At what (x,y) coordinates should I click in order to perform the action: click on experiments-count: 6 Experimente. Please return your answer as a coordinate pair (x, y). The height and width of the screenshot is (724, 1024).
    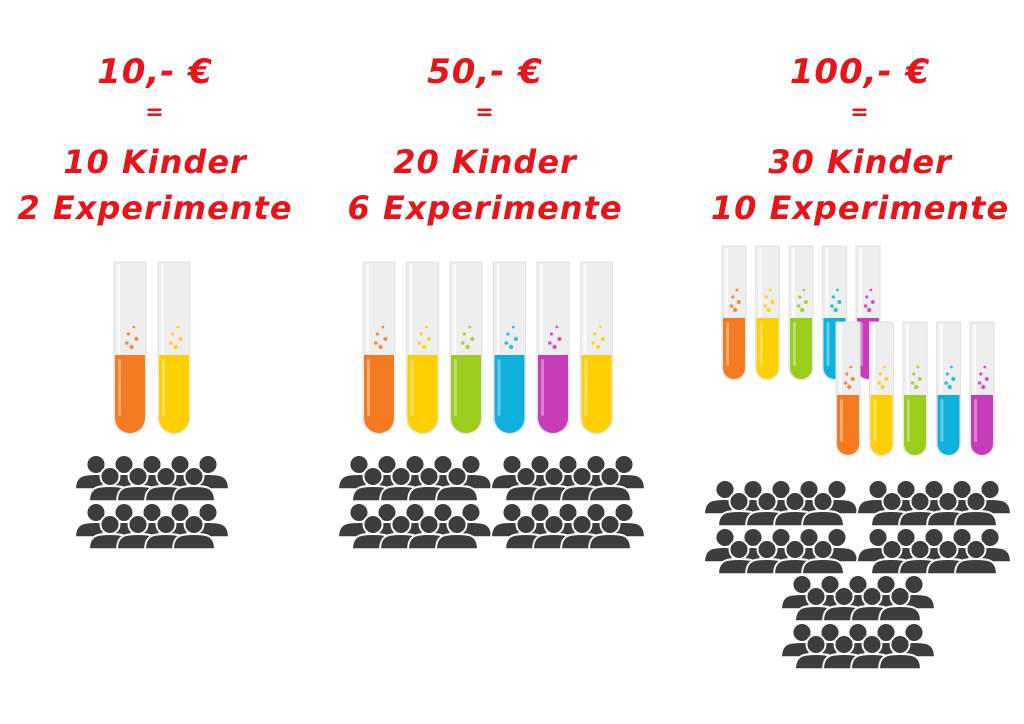
    Looking at the image, I should click on (485, 208).